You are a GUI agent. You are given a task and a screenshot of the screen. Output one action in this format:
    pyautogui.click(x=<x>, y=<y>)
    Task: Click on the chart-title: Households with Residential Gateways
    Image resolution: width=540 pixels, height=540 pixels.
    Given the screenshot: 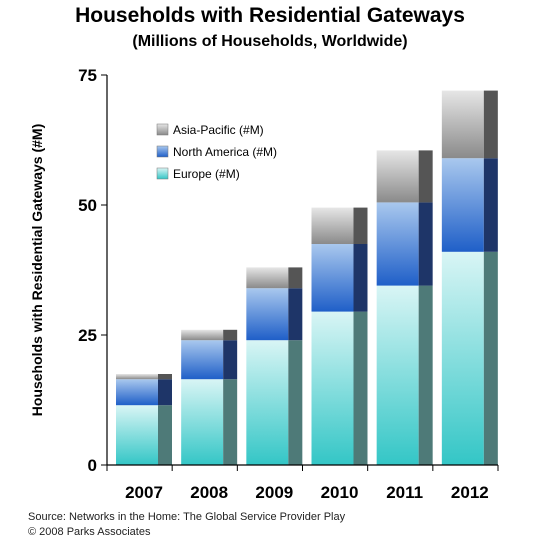 What is the action you would take?
    pyautogui.click(x=270, y=15)
    